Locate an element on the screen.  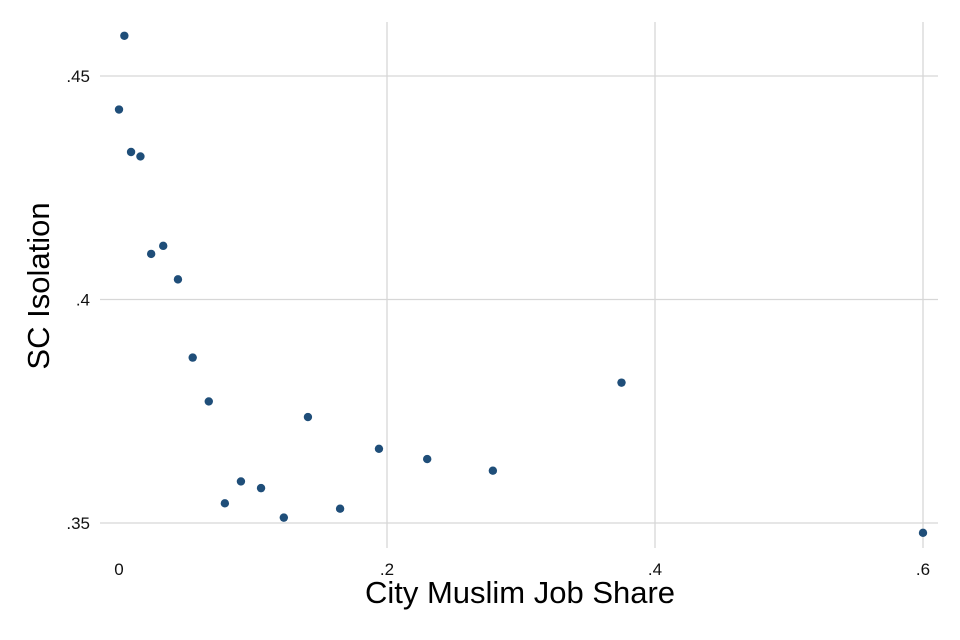
x-axis-title: City Muslim Job Share is located at coordinates (520, 592).